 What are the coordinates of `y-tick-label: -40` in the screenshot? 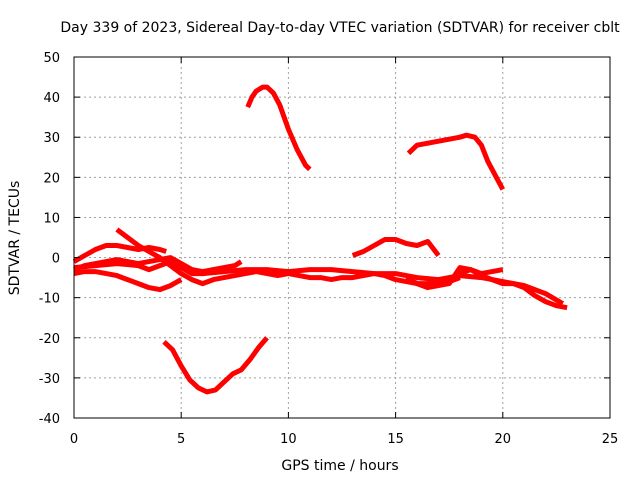 It's located at (49, 419).